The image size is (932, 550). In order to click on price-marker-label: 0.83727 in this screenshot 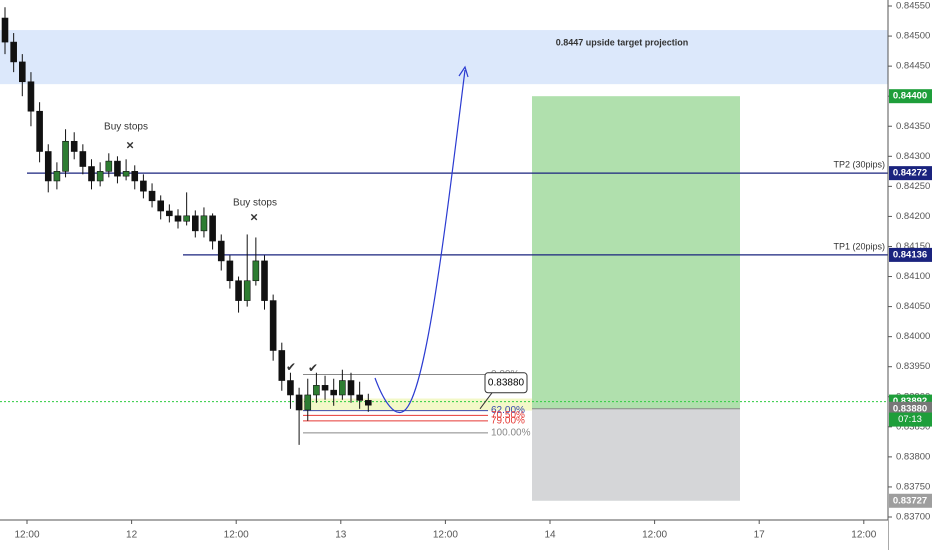, I will do `click(910, 500)`.